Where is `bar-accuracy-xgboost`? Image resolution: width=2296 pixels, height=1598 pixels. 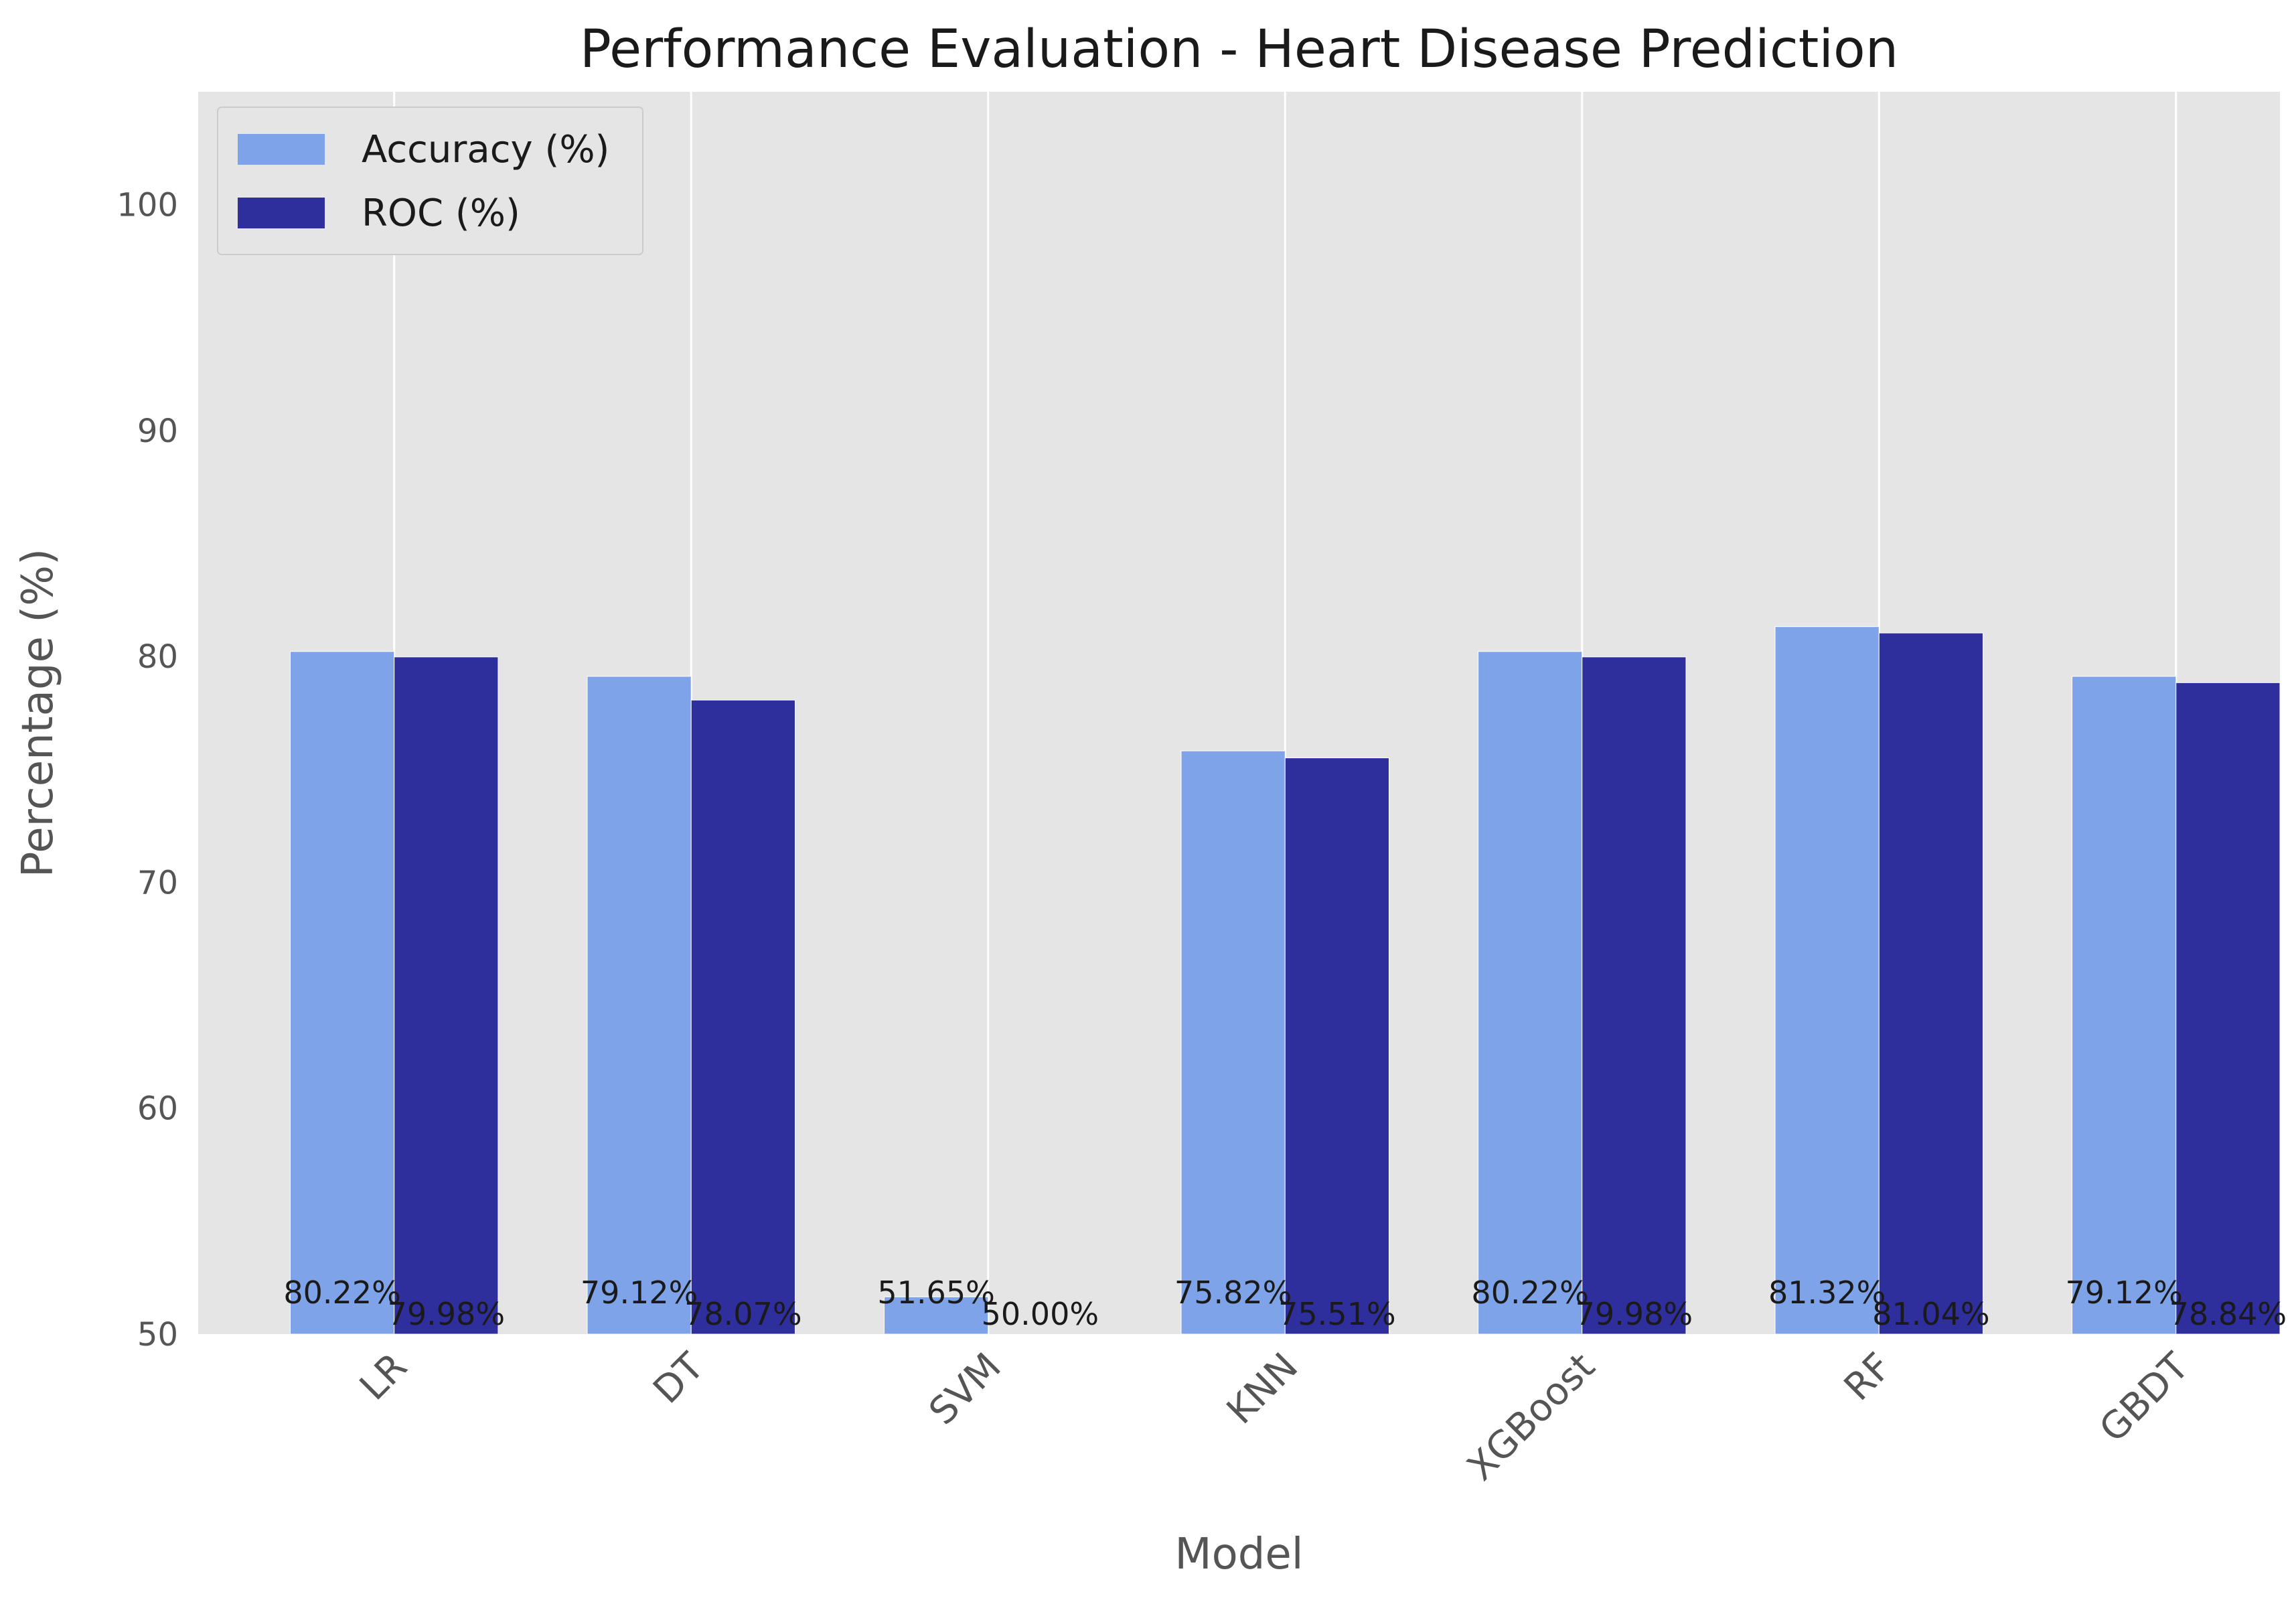 bar-accuracy-xgboost is located at coordinates (1530, 993).